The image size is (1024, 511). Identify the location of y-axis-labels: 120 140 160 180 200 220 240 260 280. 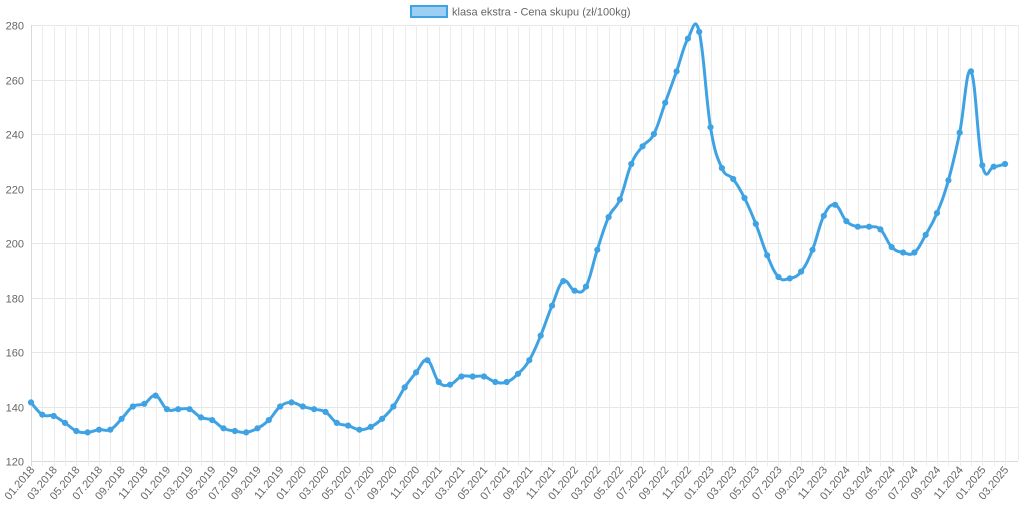
(15, 245).